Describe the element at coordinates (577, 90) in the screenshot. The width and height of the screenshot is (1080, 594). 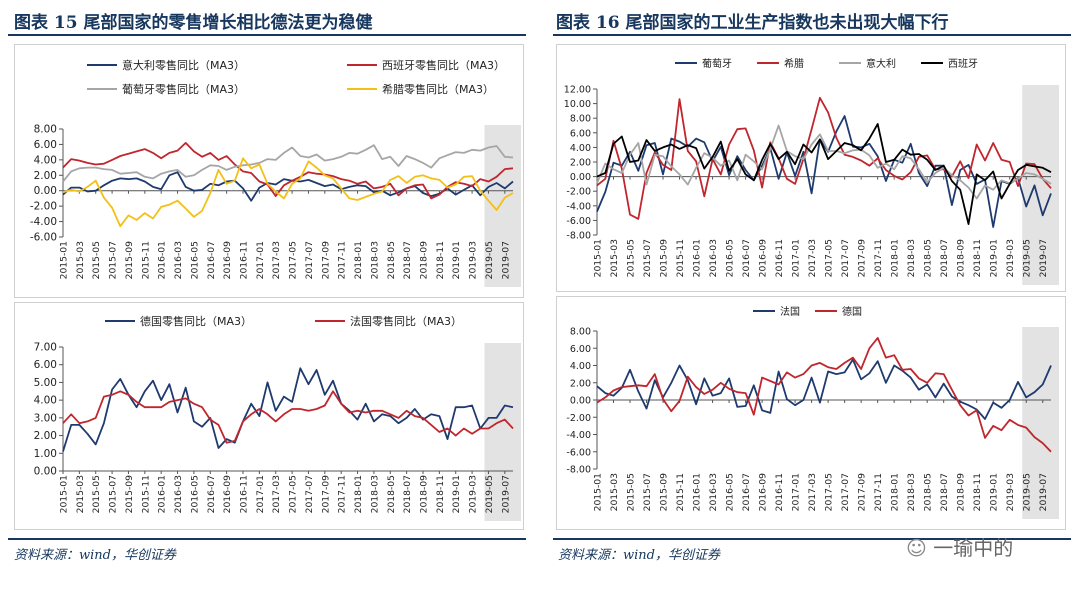
I see `y-tick-label: 12.00` at that location.